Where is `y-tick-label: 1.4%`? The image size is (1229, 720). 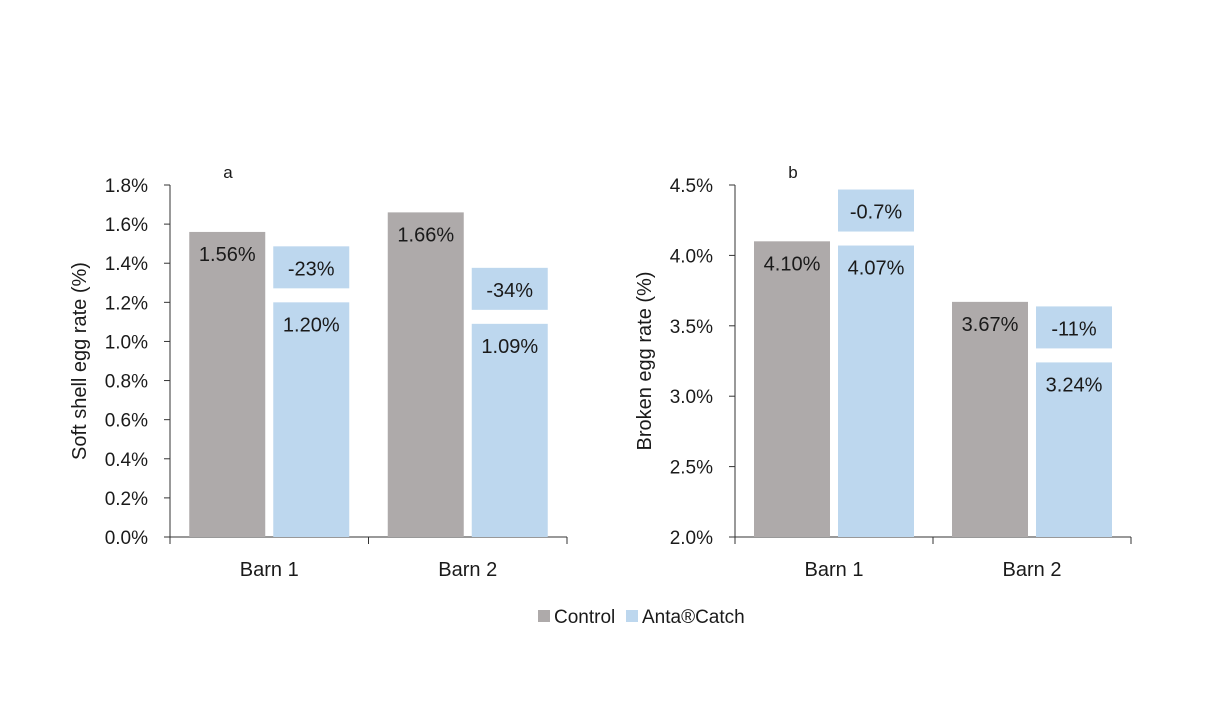
y-tick-label: 1.4% is located at coordinates (126, 264).